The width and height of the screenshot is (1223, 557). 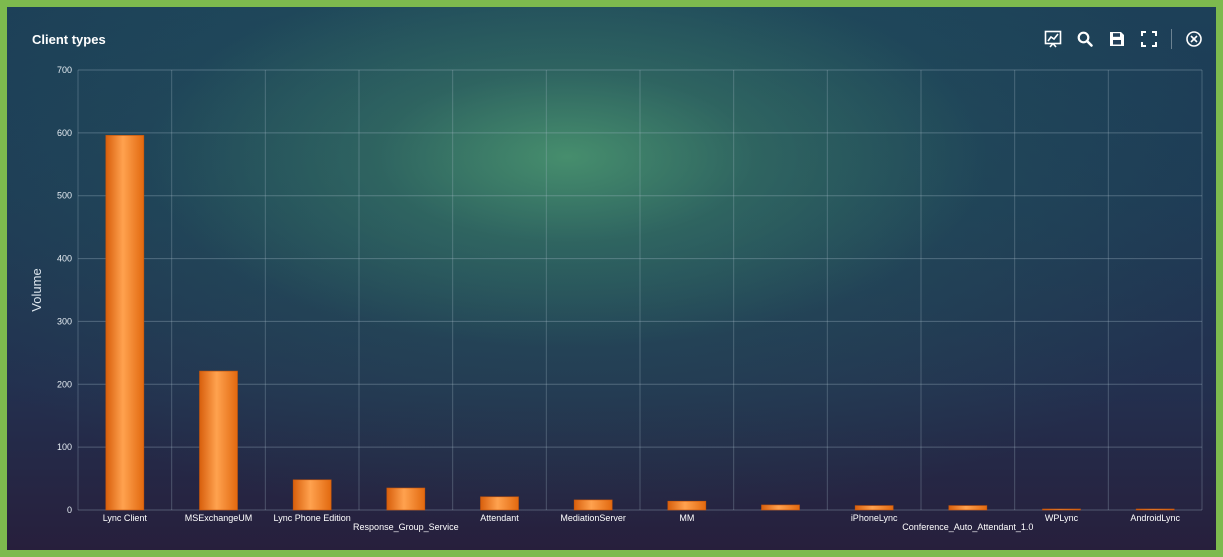 I want to click on x-tick-label: AndroidLync, so click(x=1155, y=518).